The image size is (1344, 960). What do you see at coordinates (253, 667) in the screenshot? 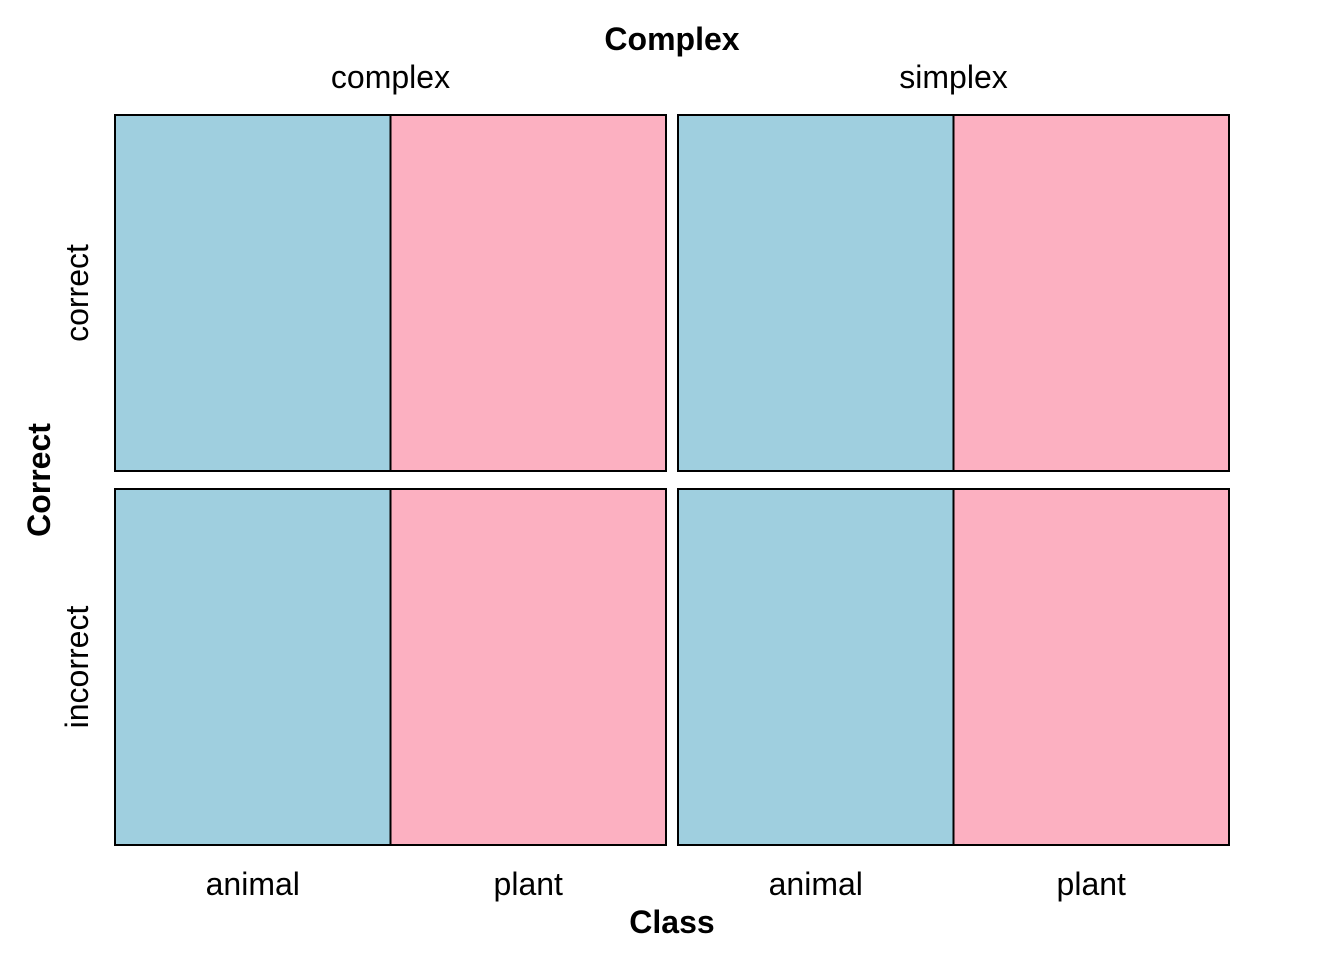
I see `mosaic-cell-complex-incorrect-animal` at bounding box center [253, 667].